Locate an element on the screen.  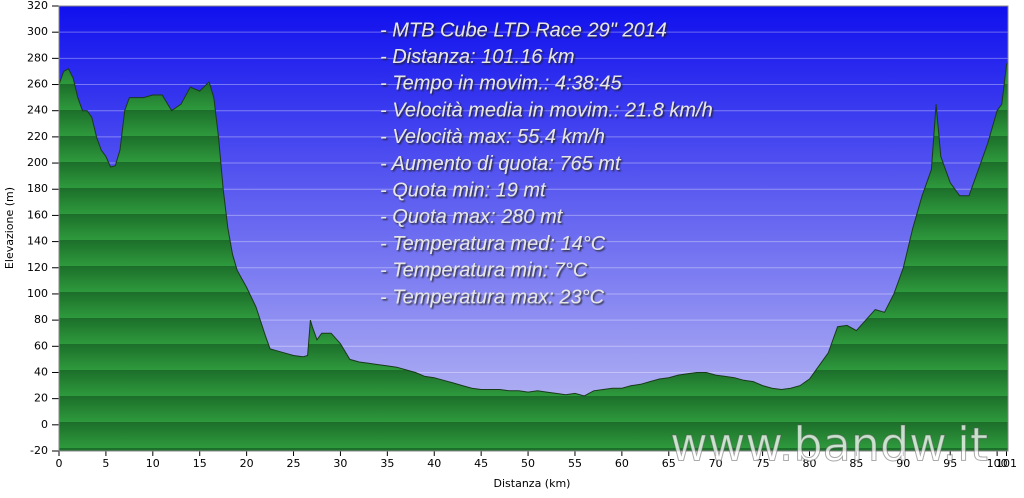
y-tick-label: 40 is located at coordinates (41, 371).